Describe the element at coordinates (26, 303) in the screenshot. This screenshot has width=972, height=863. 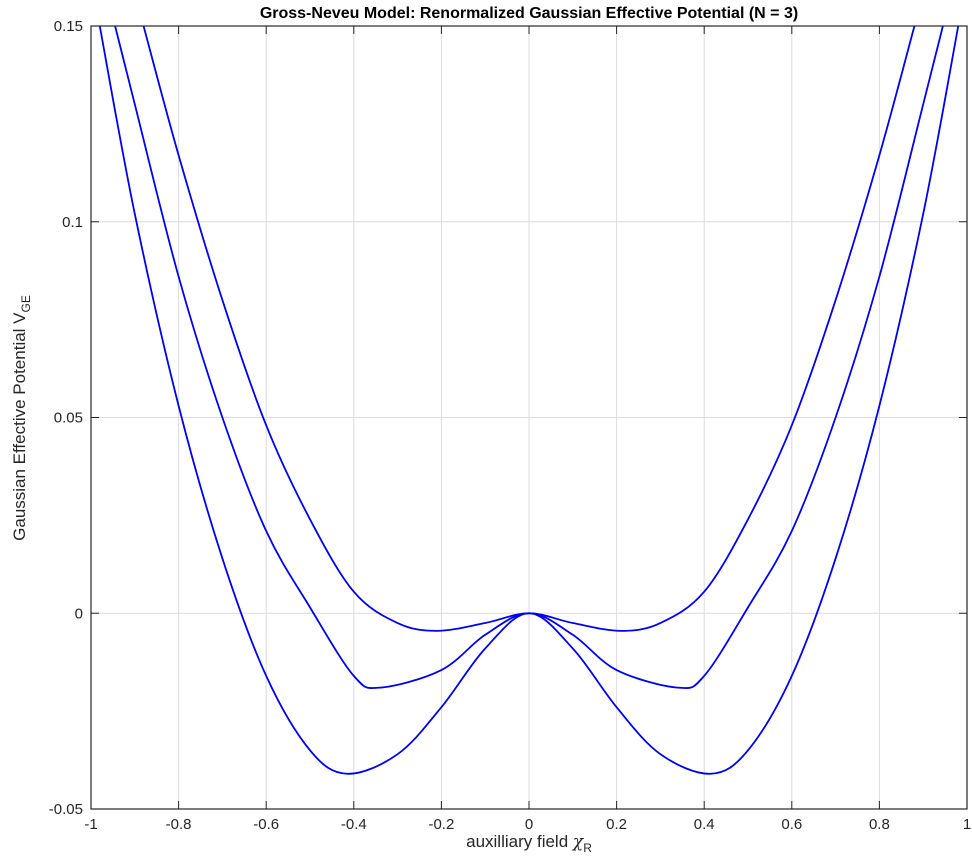
I see `y-axis-label-subscript: GE` at that location.